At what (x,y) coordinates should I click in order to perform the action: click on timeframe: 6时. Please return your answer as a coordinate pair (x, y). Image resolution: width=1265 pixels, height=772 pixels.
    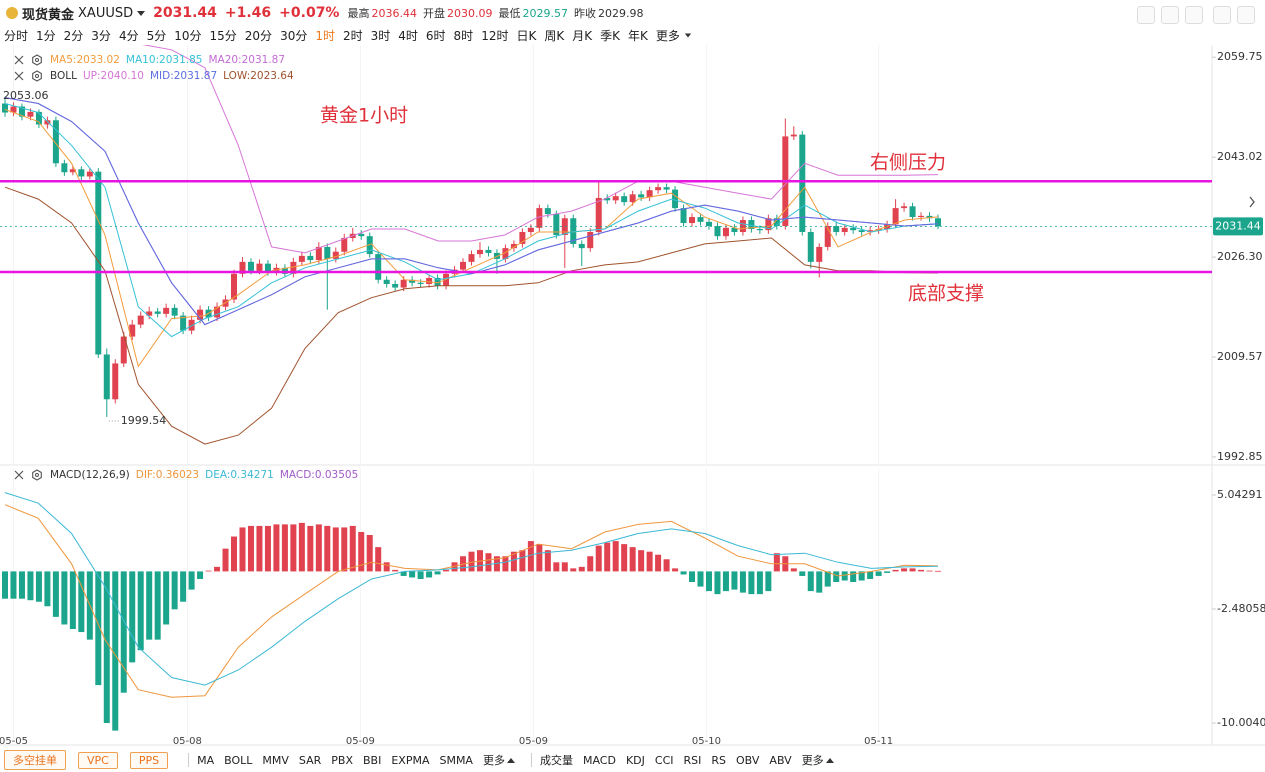
    Looking at the image, I should click on (435, 35).